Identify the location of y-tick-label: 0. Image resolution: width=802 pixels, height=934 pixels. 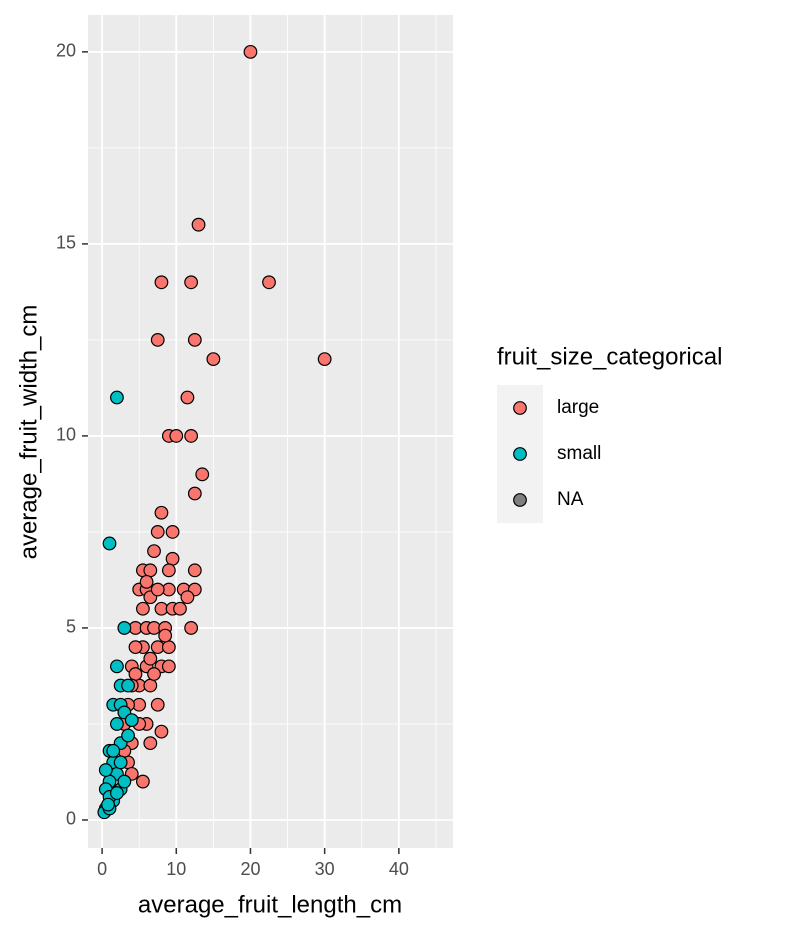
(71, 819).